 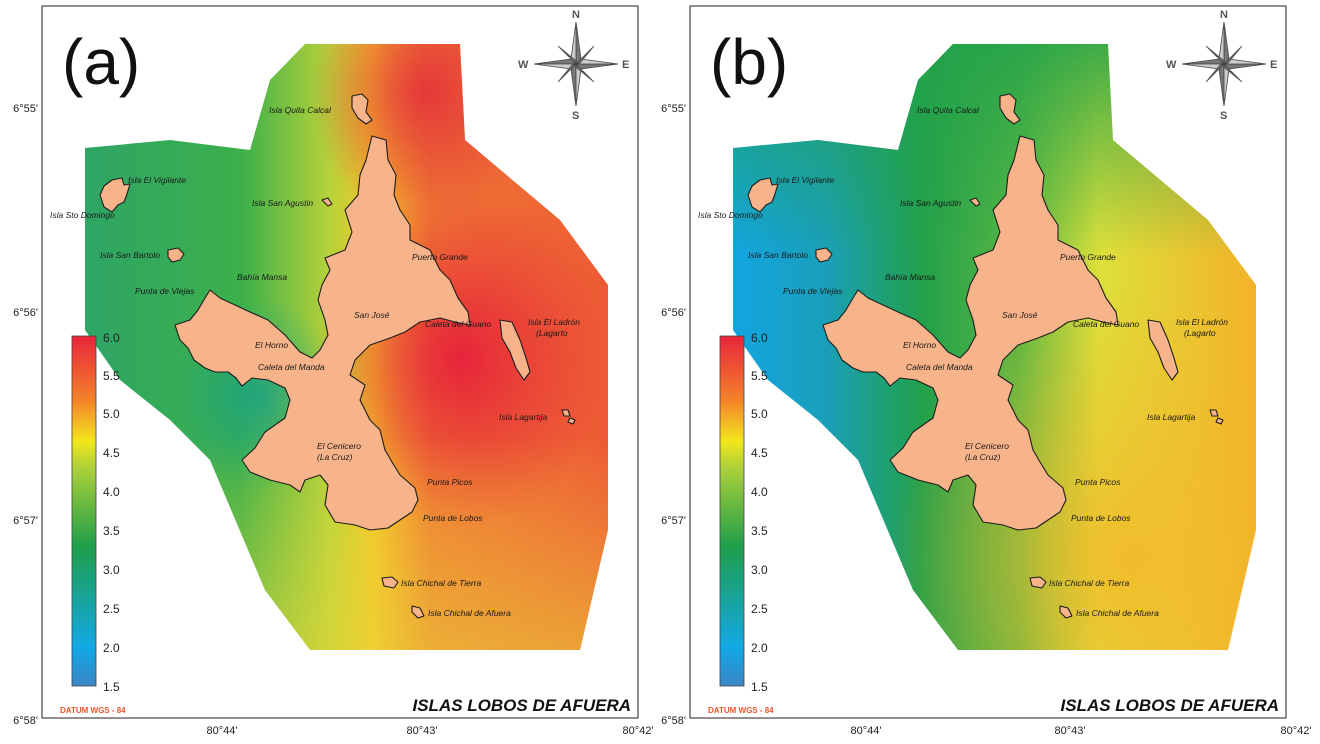 What do you see at coordinates (1221, 65) in the screenshot?
I see `compass-rose-icon: N S E W` at bounding box center [1221, 65].